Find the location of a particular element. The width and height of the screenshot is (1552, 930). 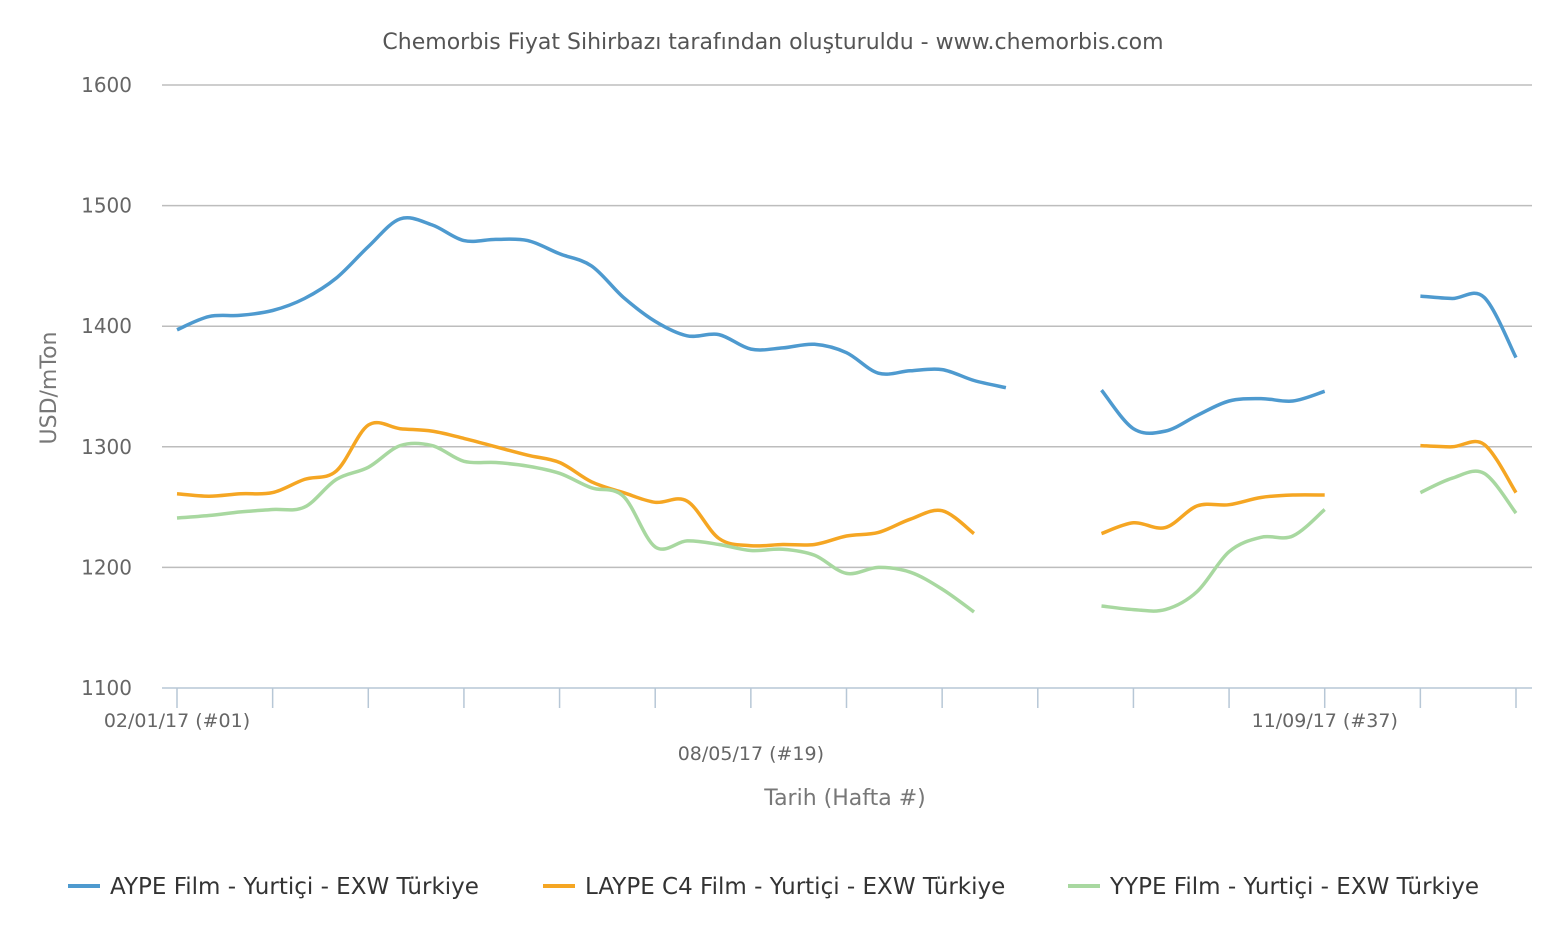

x-tick-label: 02/01/17 (#01) is located at coordinates (177, 721).